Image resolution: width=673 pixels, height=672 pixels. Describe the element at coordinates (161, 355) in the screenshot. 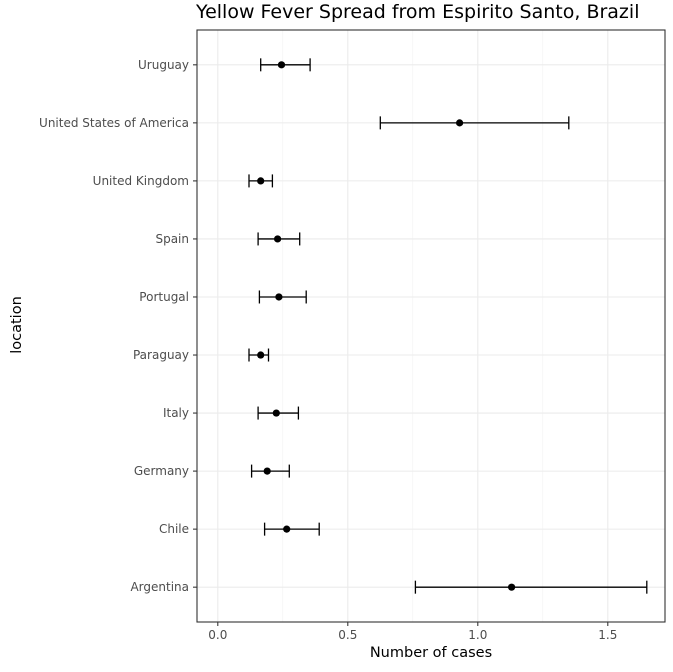

I see `y-tick-label: Paraguay` at that location.